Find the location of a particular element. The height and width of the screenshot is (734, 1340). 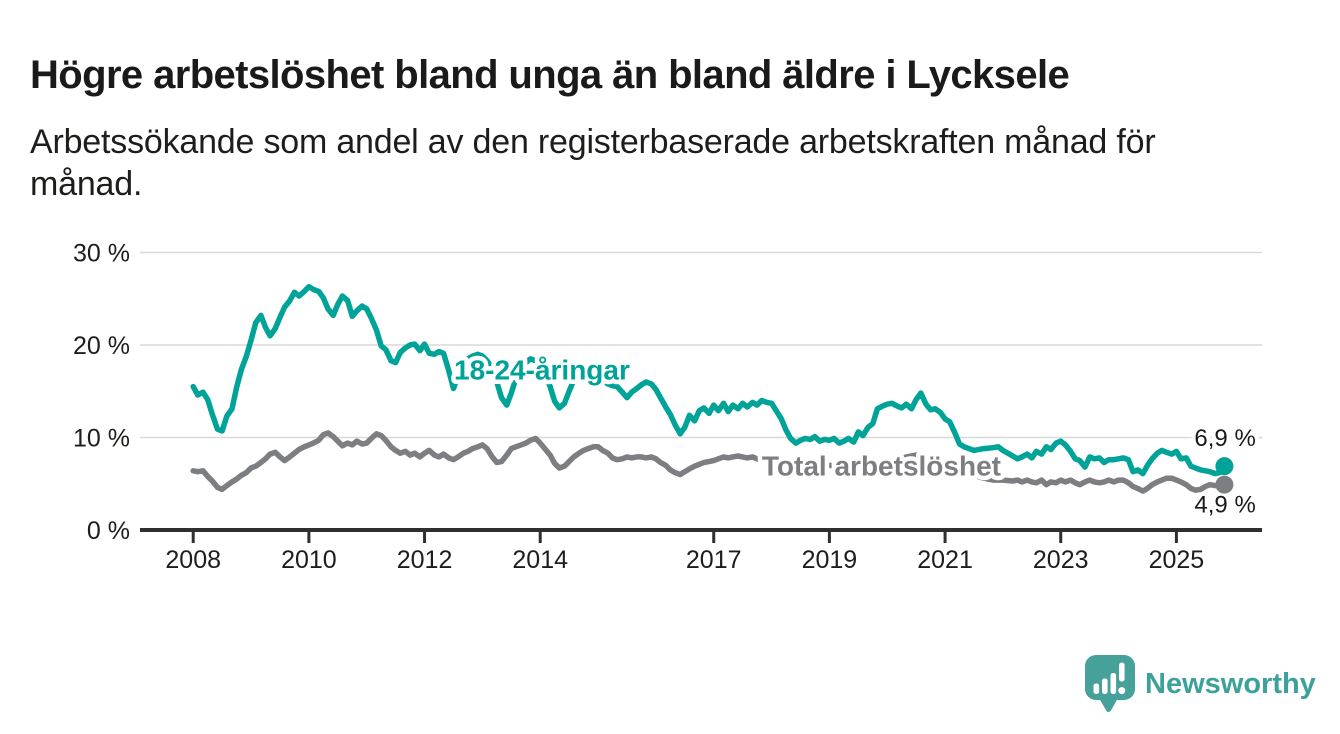

x-axis-label-2021: 2021 is located at coordinates (945, 560).